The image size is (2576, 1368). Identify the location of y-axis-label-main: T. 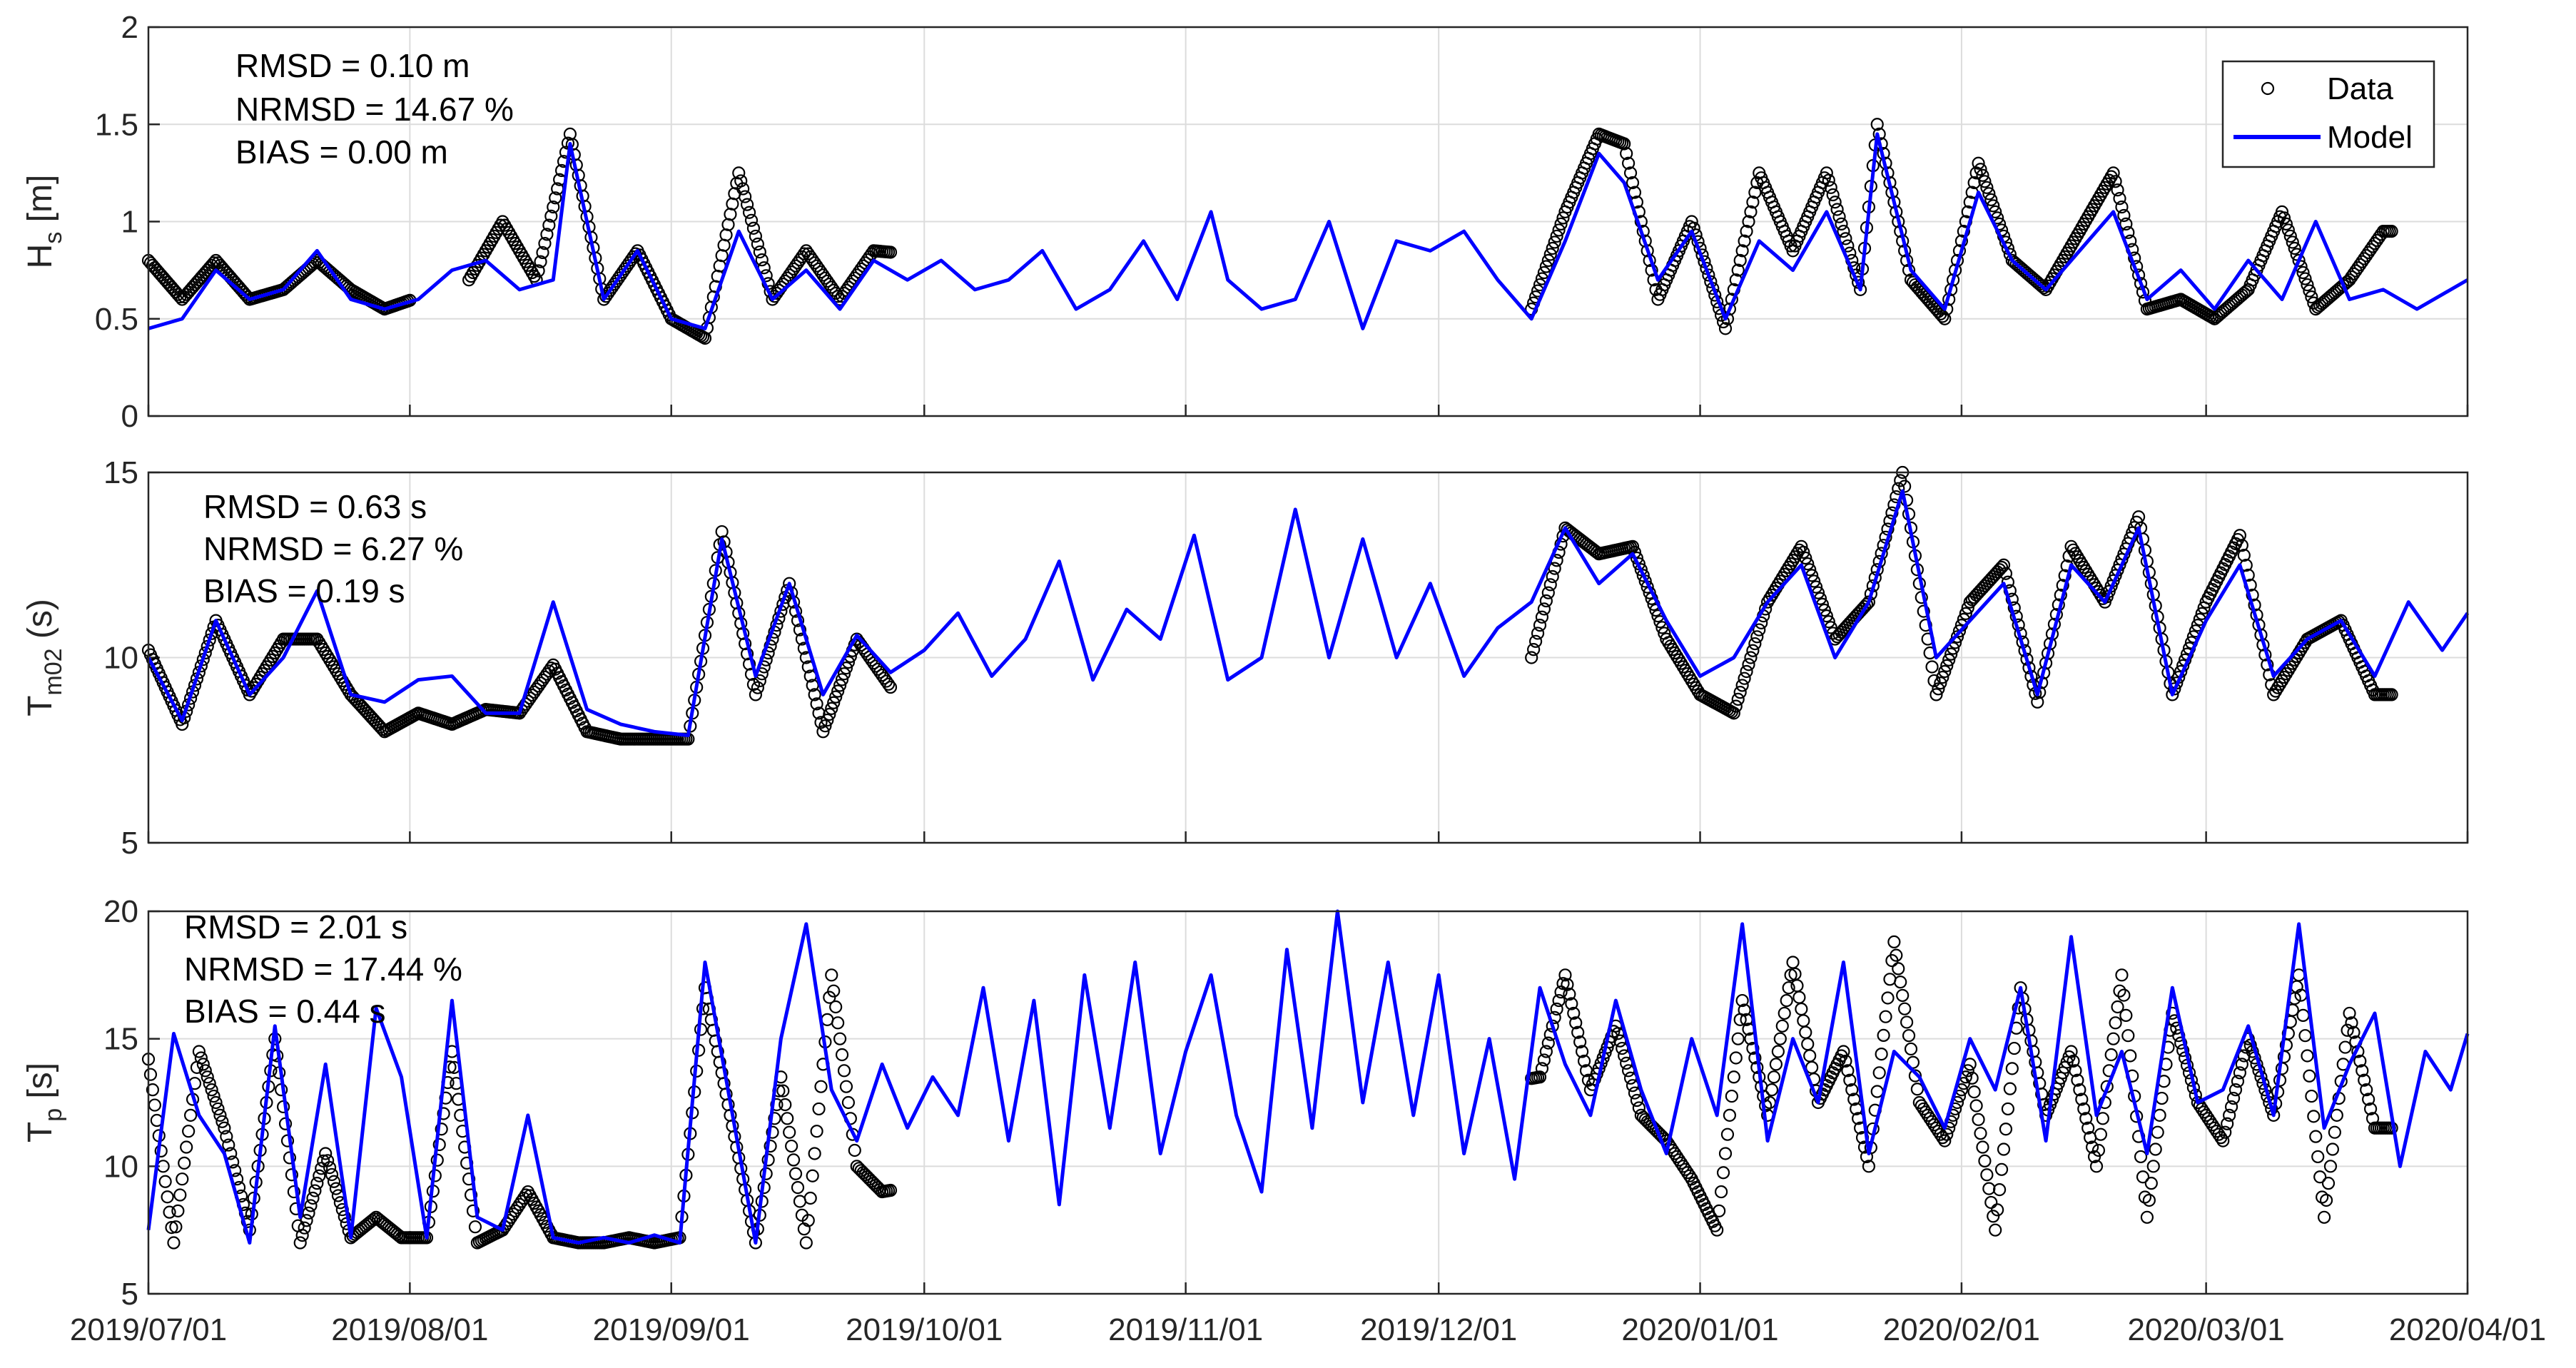
(40, 1132).